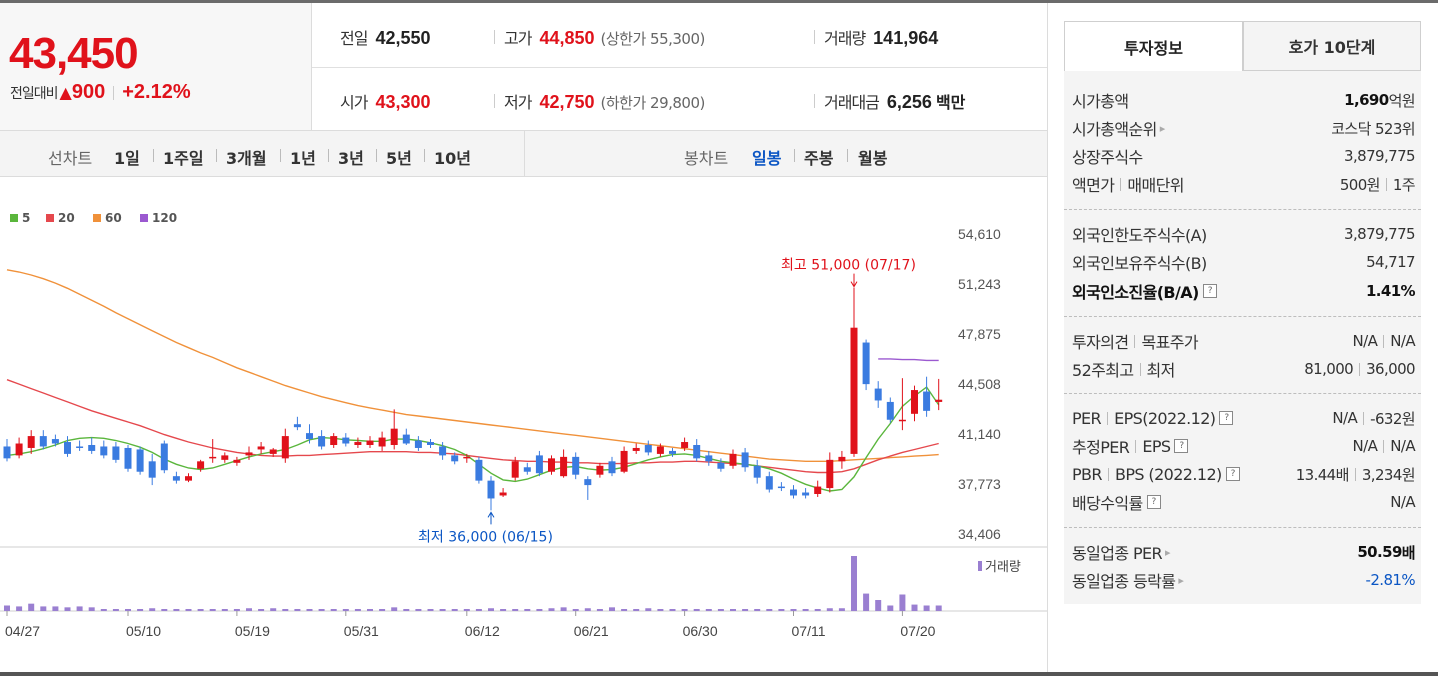 The image size is (1438, 676). I want to click on info-label: BPS (2022.12), so click(1168, 474).